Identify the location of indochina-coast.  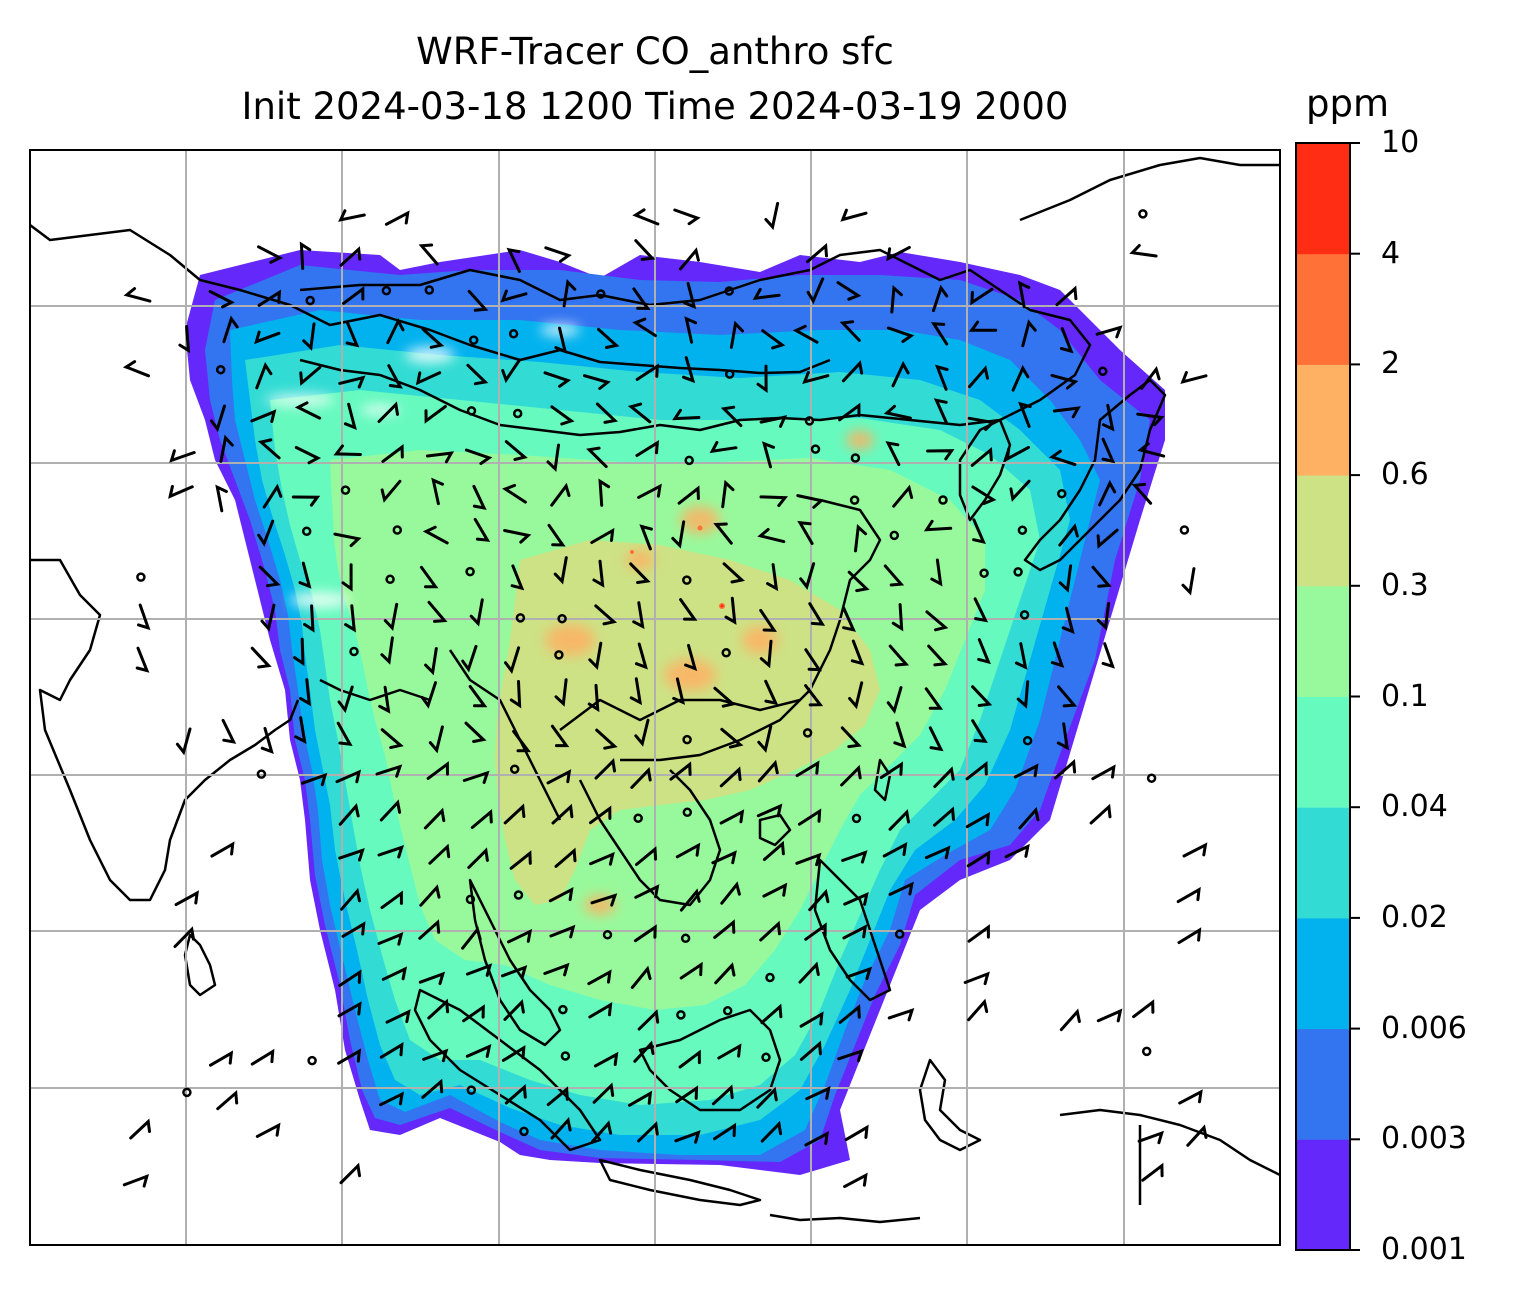
(650, 838).